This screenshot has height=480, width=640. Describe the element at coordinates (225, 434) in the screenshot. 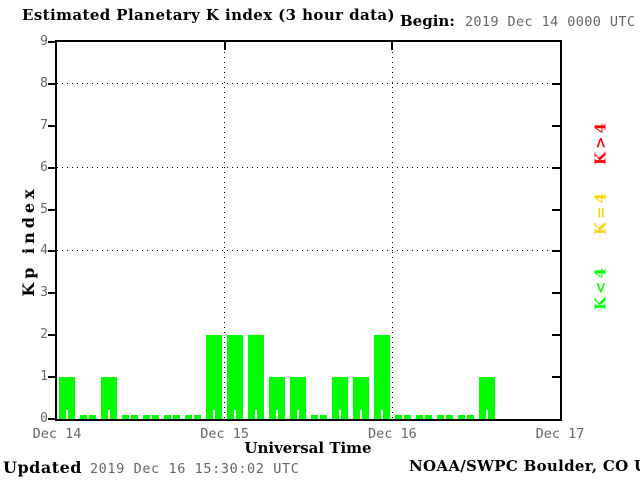

I see `x-tick-label: Dec 15` at that location.